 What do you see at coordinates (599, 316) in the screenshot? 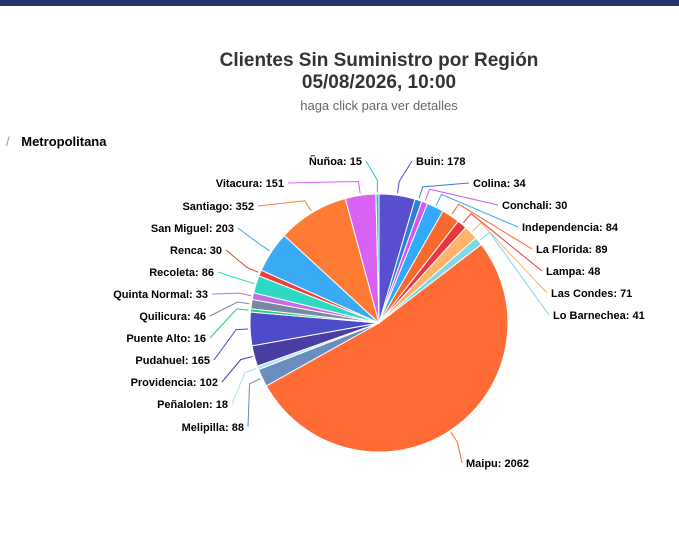
I see `data-label-lo-barnechea: Lo Barnechea: 41` at bounding box center [599, 316].